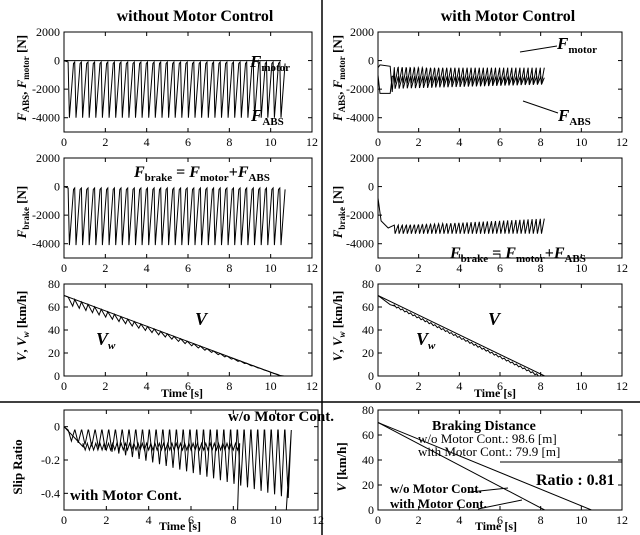  What do you see at coordinates (57, 61) in the screenshot?
I see `p1-ytick-label: 0` at bounding box center [57, 61].